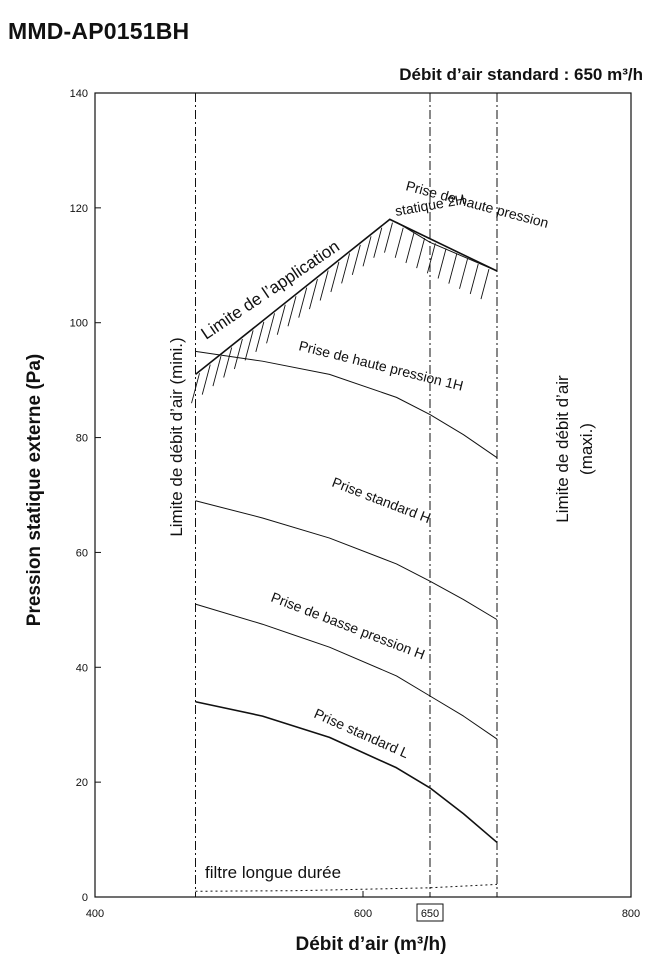  Describe the element at coordinates (176, 436) in the screenshot. I see `min-airflow-limit-label: Limite de débit d’air (mini.)` at that location.